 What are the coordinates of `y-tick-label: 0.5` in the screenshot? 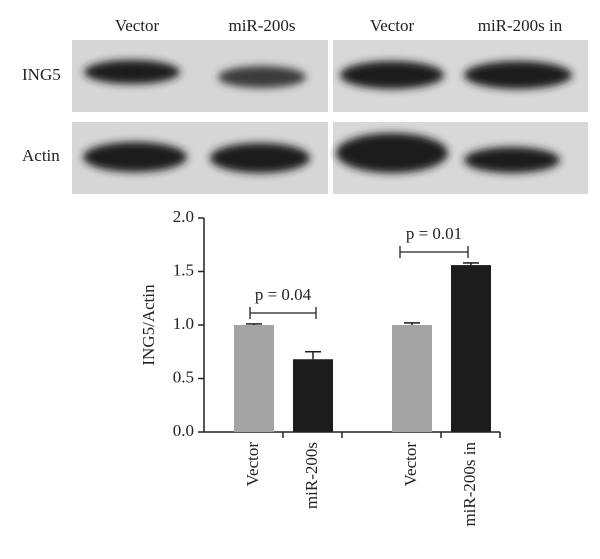 It's located at (183, 376).